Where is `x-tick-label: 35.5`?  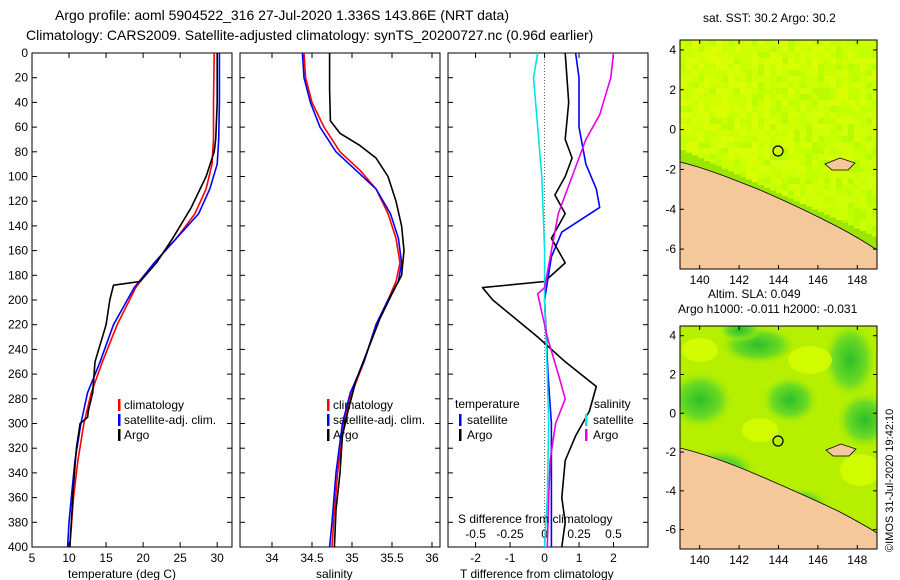
x-tick-label: 35.5 is located at coordinates (392, 558).